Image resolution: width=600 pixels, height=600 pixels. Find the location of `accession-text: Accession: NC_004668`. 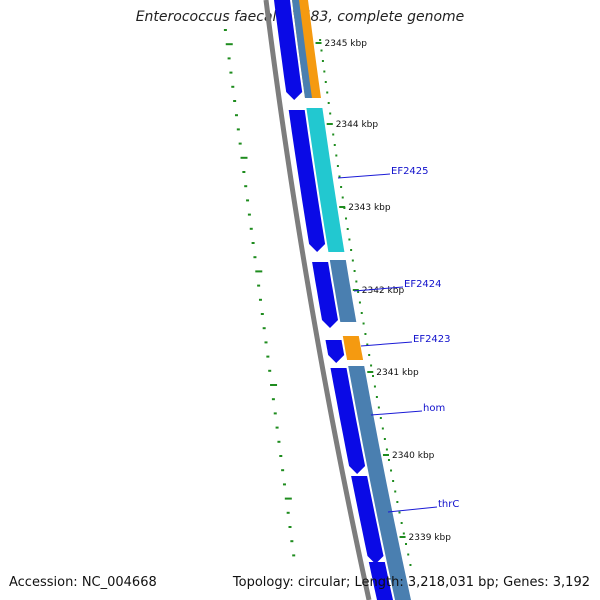

accession-text: Accession: NC_004668 is located at coordinates (83, 582).